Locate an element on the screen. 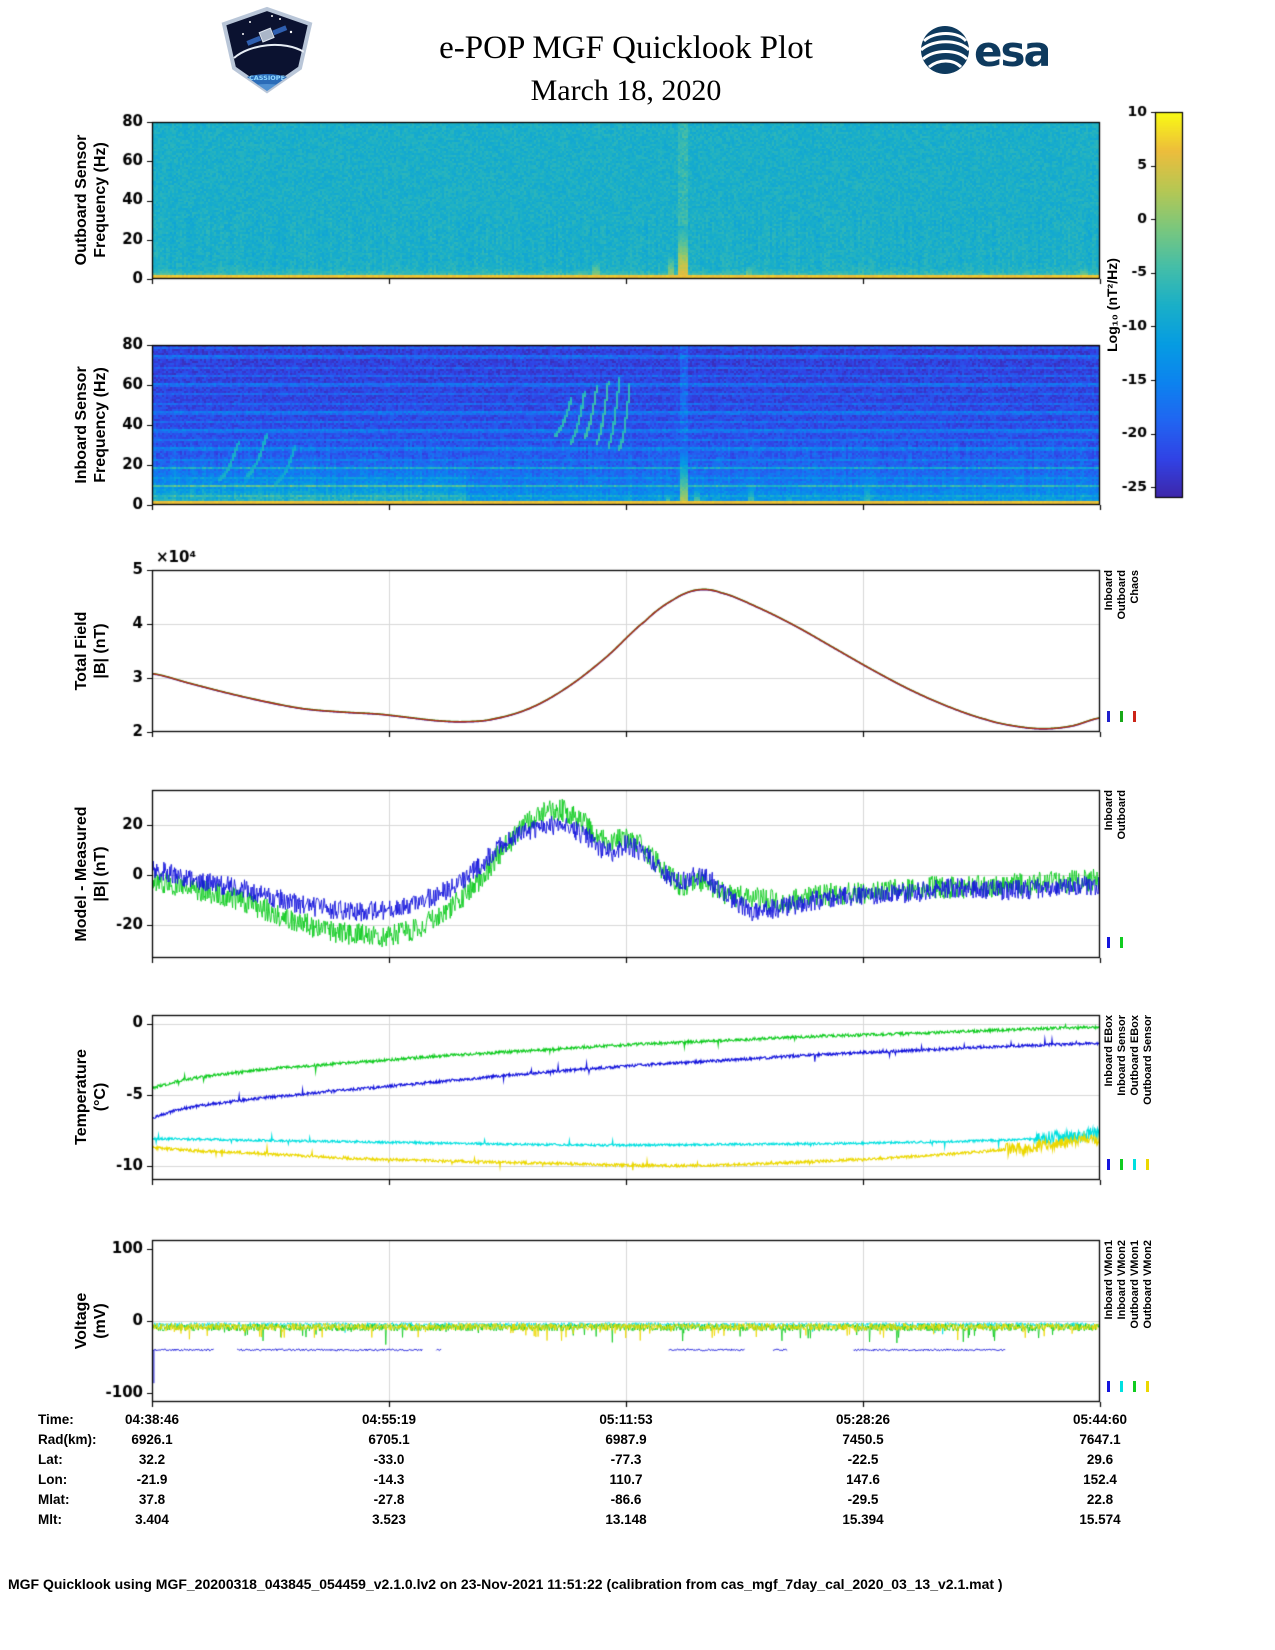 Image resolution: width=1275 pixels, height=1650 pixels. table-row-label: Mlat: is located at coordinates (54, 1499).